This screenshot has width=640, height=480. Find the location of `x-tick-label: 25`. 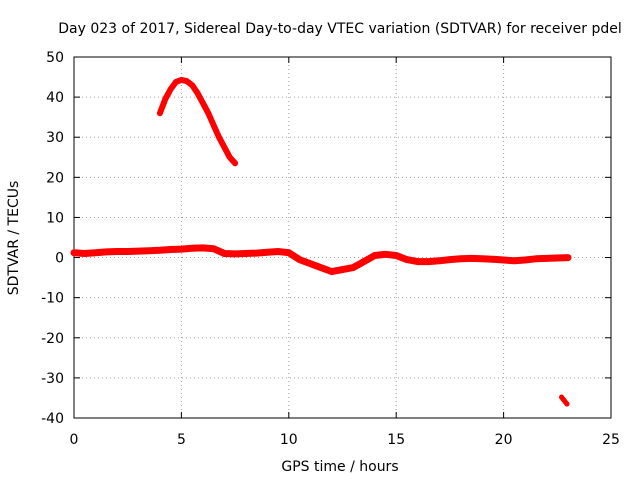

x-tick-label: 25 is located at coordinates (611, 440).